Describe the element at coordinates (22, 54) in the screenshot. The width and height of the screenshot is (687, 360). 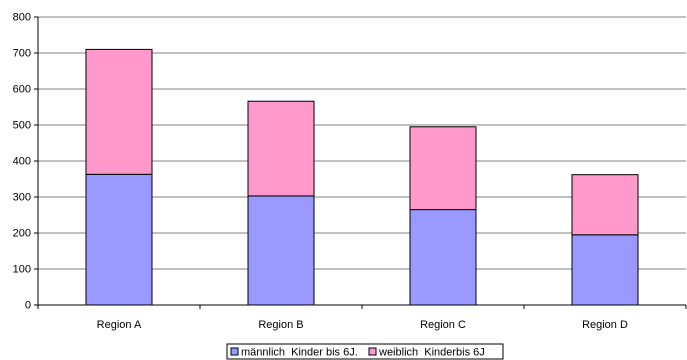
I see `y-tick-label: 700` at that location.